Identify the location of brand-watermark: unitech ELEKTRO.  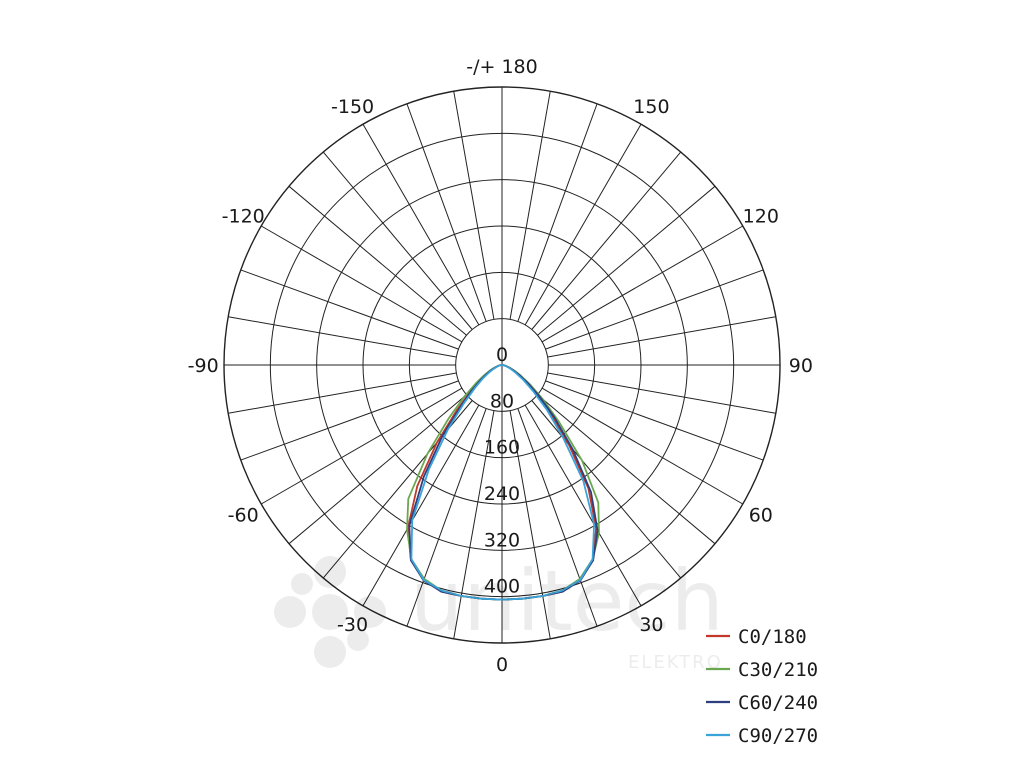
(499, 612).